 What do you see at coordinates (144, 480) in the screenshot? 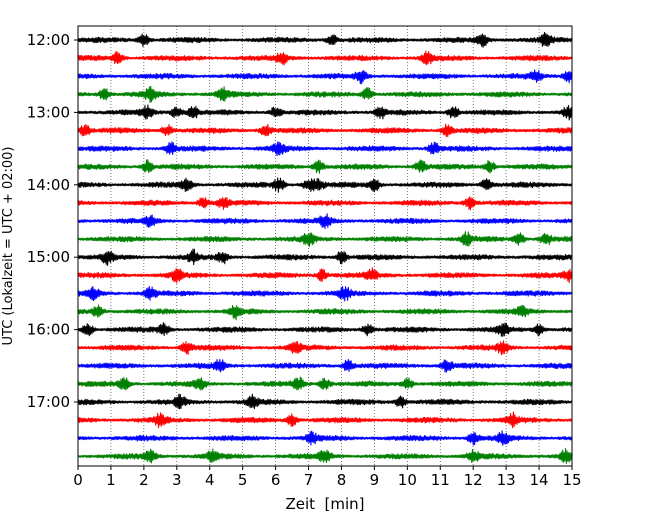
I see `x-tick-label-2: 2` at bounding box center [144, 480].